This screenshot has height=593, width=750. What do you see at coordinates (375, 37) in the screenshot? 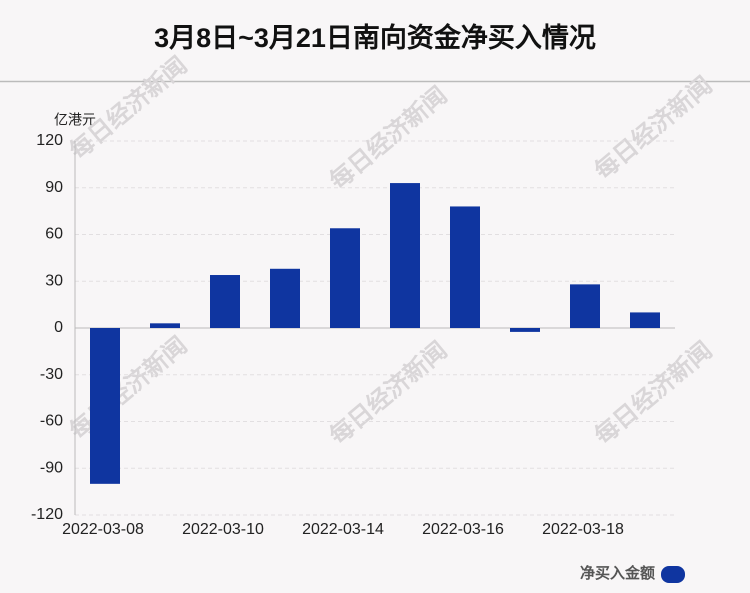
I see `chart-title: 3月8日~3月21日南向资金净买入情况` at bounding box center [375, 37].